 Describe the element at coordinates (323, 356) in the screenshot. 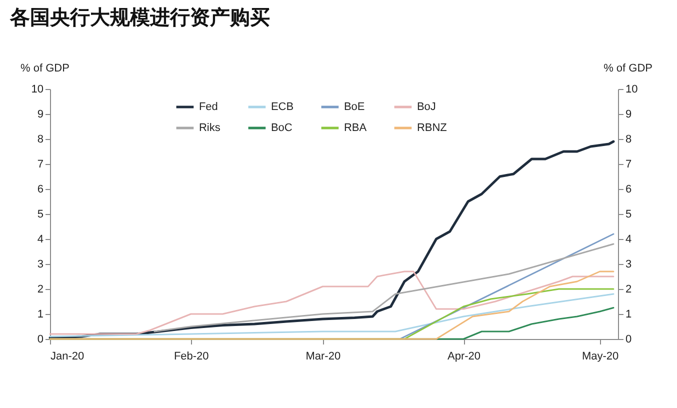

I see `x-tick-label: Mar-20` at that location.